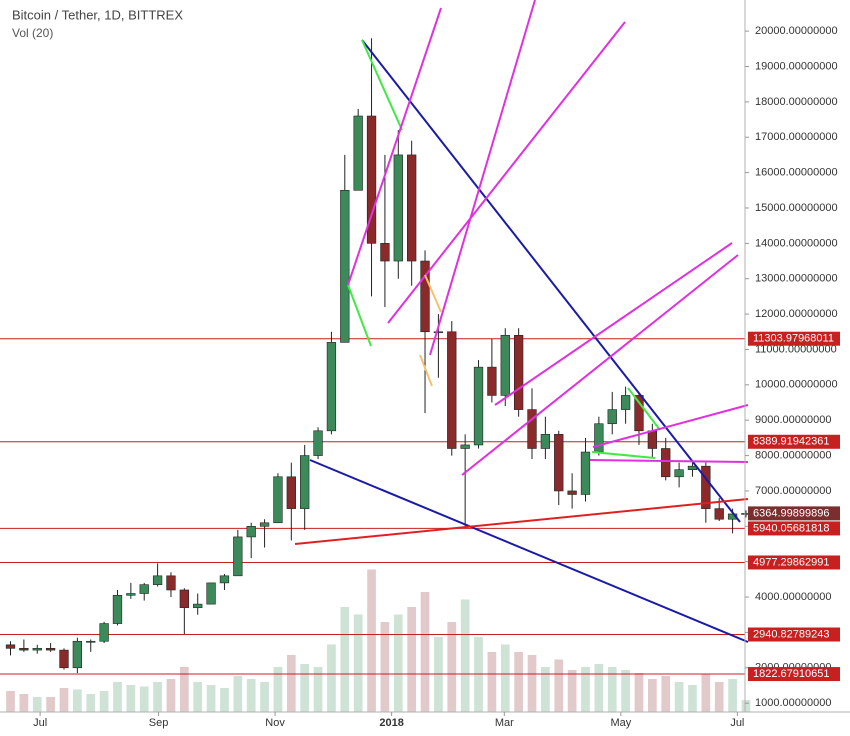  Describe the element at coordinates (159, 723) in the screenshot. I see `x-tick-label: Sep` at that location.